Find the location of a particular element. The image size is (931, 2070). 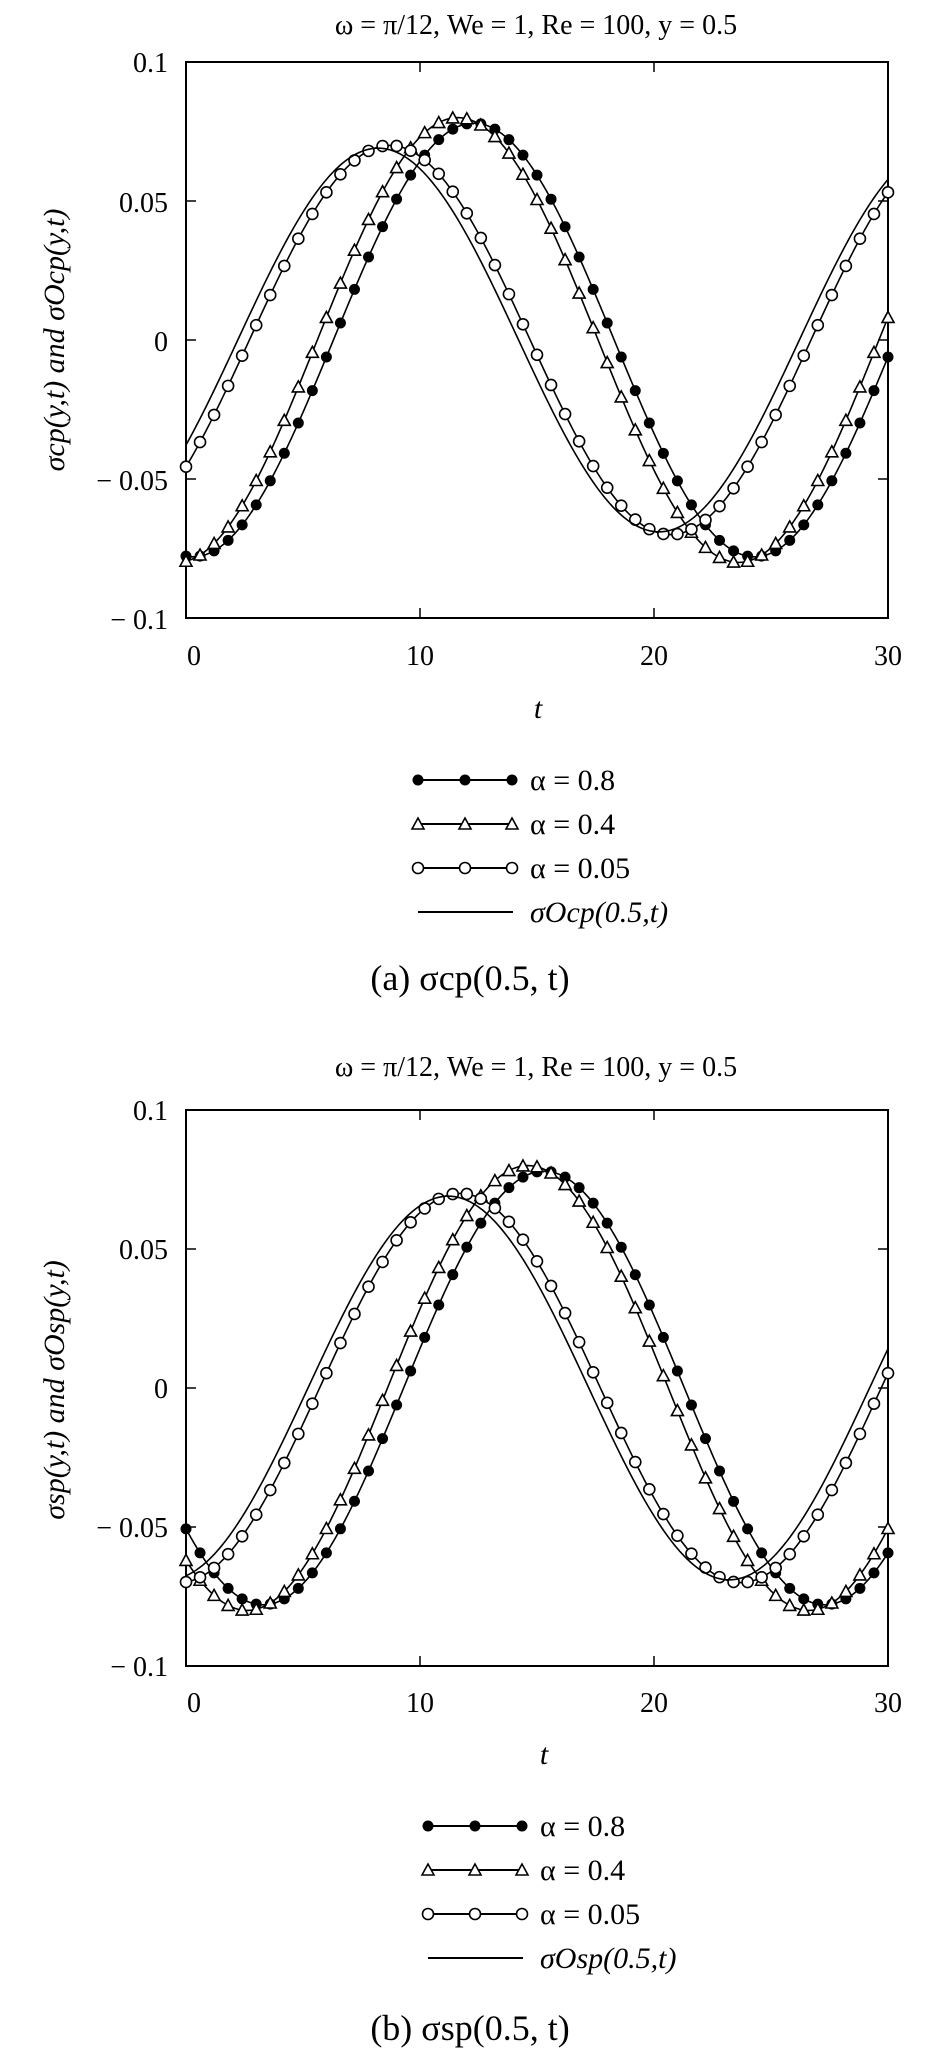

chart-b-title: ω = π/12, We = 1, Re = 100, y = 0.5 is located at coordinates (536, 1067).